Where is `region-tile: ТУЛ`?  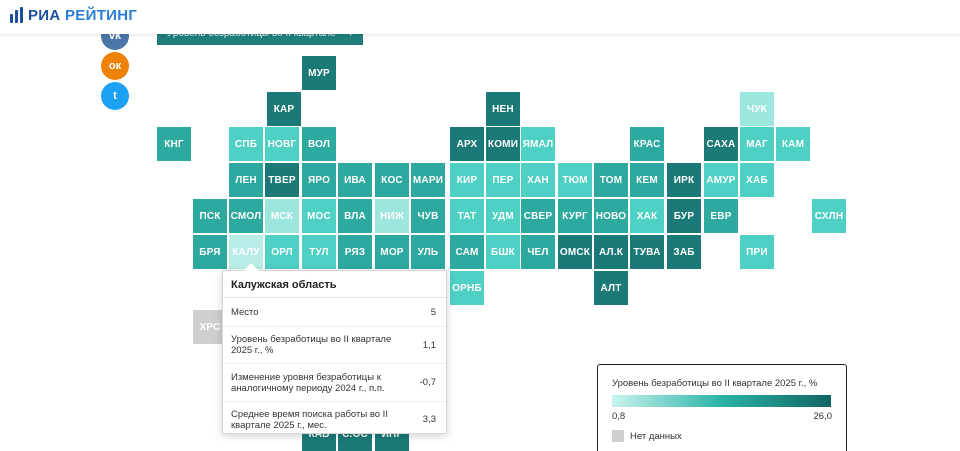
region-tile: ТУЛ is located at coordinates (319, 252).